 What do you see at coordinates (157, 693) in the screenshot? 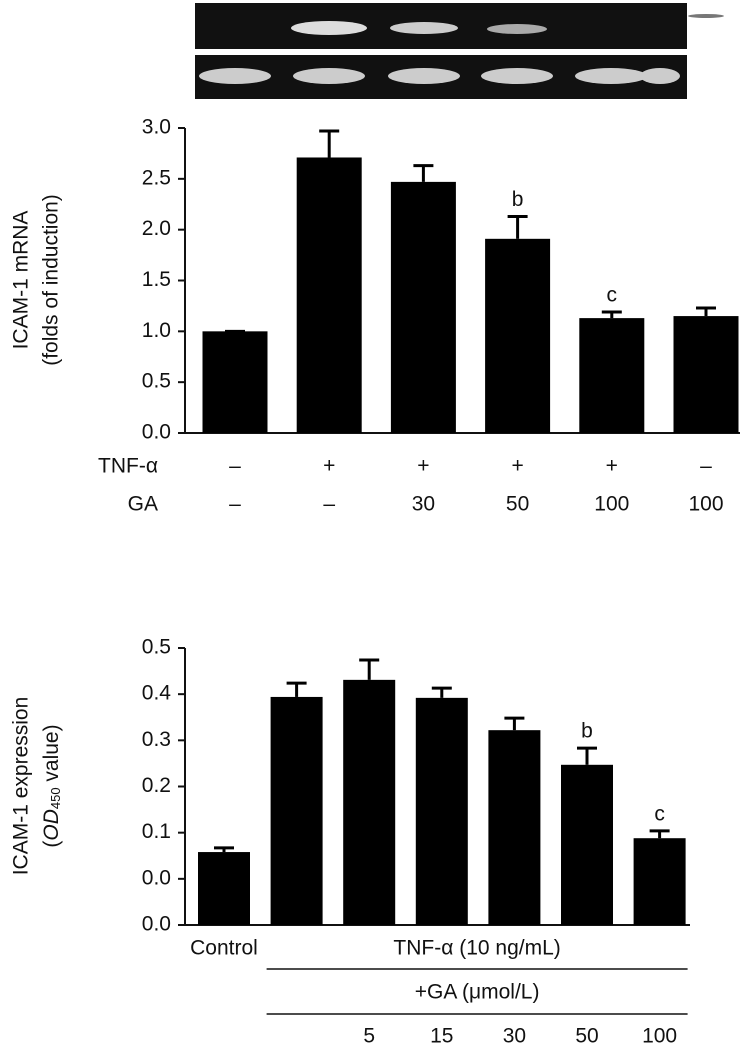
I see `y-tick-label: 0.4` at bounding box center [157, 693].